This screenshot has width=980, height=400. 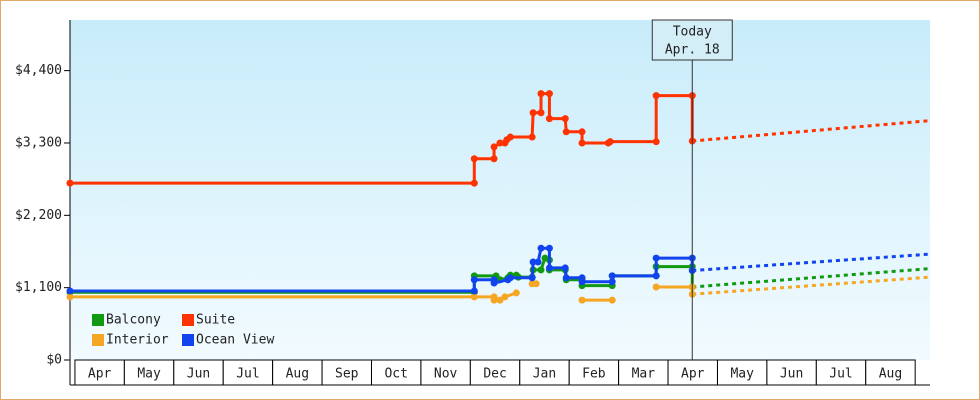 What do you see at coordinates (594, 374) in the screenshot?
I see `x-tick-label: Feb` at bounding box center [594, 374].